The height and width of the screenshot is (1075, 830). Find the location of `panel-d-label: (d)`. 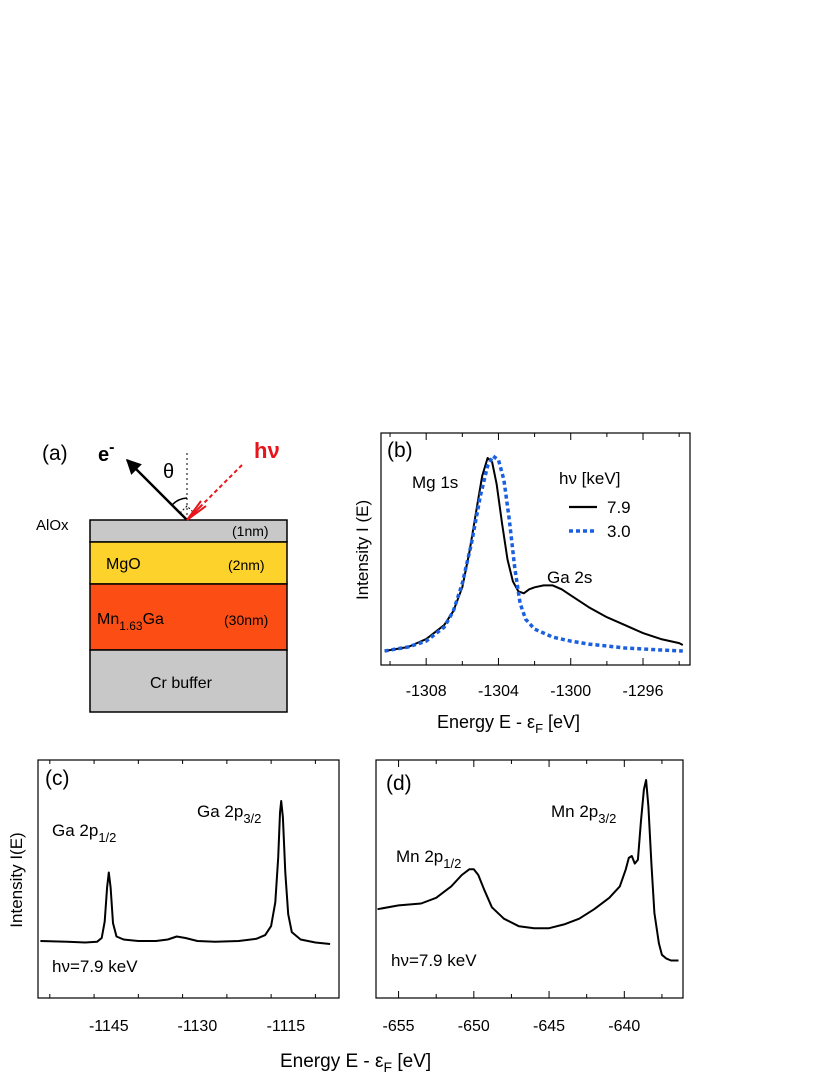

panel-d-label: (d) is located at coordinates (399, 783).